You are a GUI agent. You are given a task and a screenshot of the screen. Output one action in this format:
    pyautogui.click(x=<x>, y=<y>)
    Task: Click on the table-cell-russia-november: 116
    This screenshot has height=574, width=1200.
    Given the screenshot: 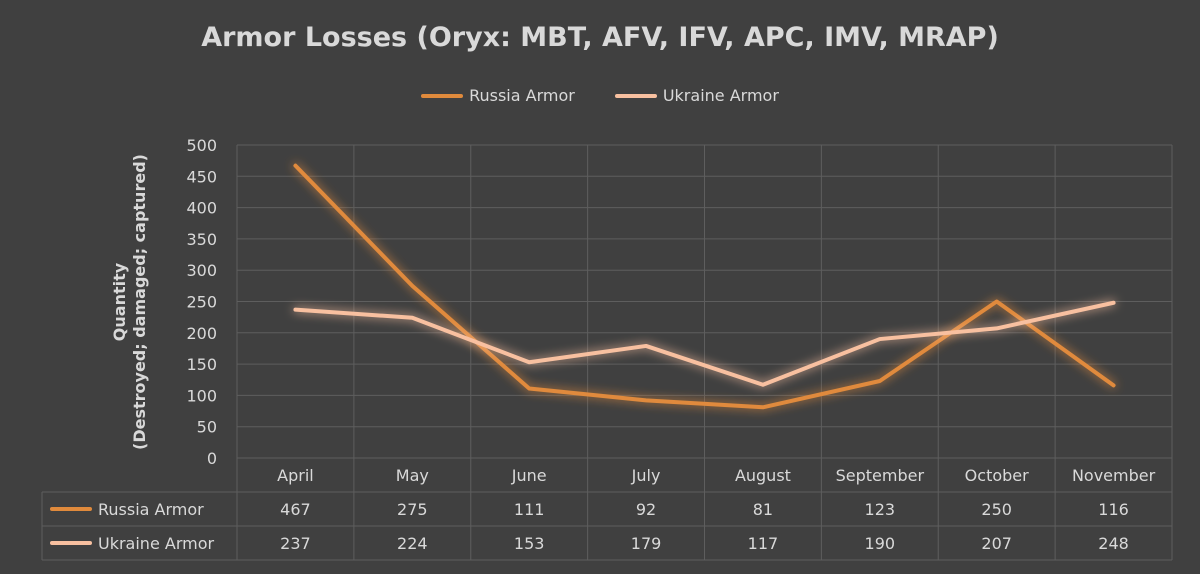 What is the action you would take?
    pyautogui.click(x=1113, y=509)
    